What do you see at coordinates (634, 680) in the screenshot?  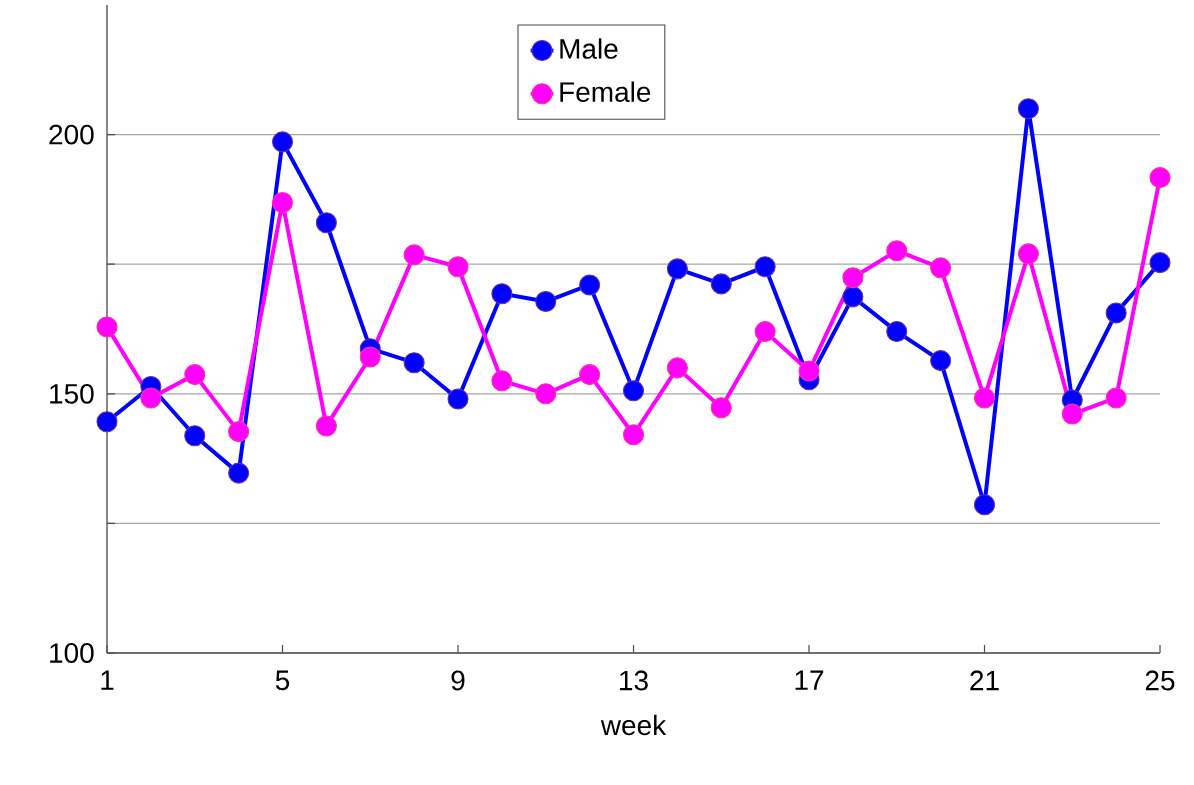 I see `x-tick-label: 13` at bounding box center [634, 680].